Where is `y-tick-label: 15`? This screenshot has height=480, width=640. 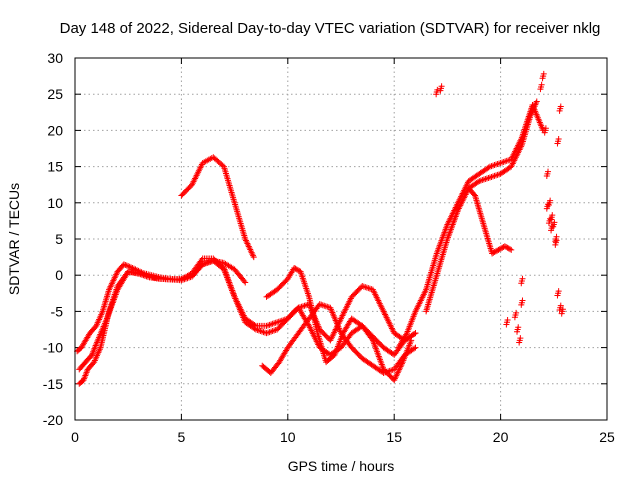
y-tick-label: 15 is located at coordinates (55, 167).